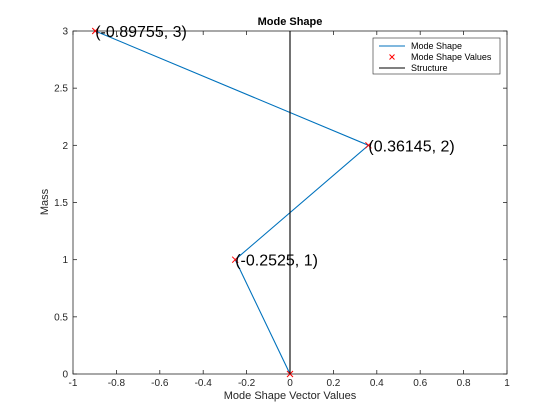 The image size is (560, 420). I want to click on legend-entry: Structure, so click(429, 68).